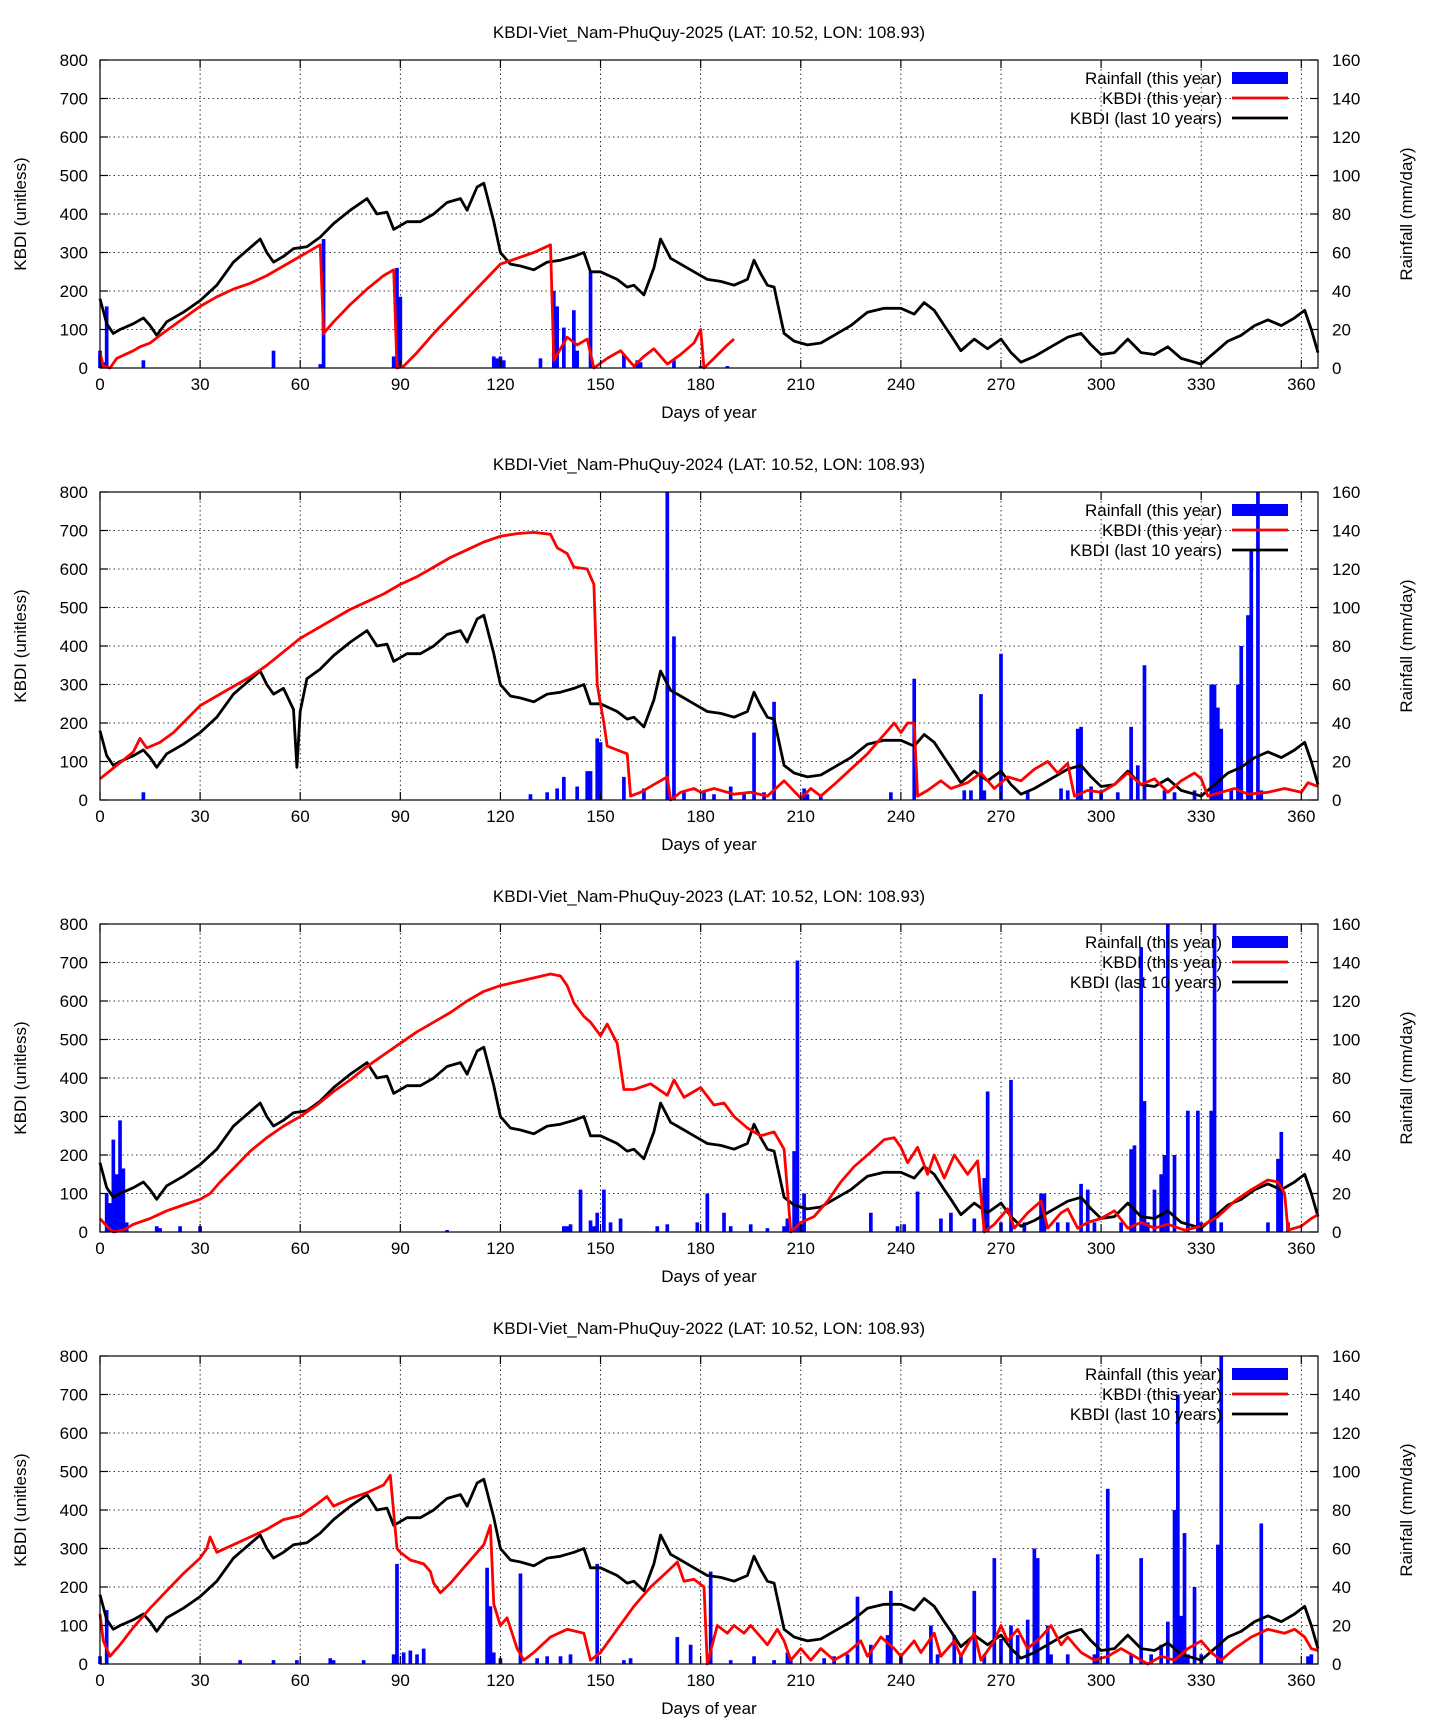 This screenshot has height=1728, width=1440. Describe the element at coordinates (1201, 1680) in the screenshot. I see `x-tick-label: 330` at that location.